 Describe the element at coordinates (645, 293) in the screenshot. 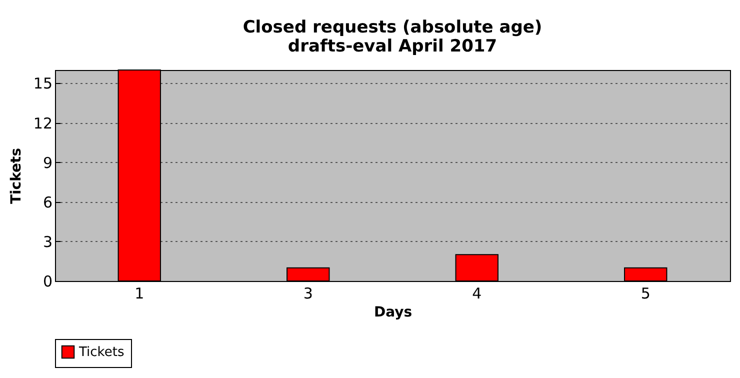

I see `x-tick-label: 5` at that location.